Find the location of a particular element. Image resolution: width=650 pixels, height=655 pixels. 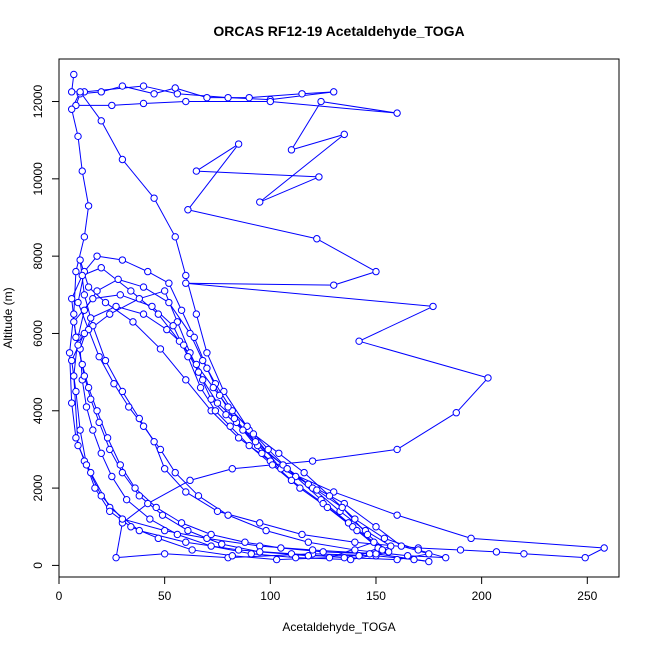

y-tick-label: 0 is located at coordinates (38, 565).